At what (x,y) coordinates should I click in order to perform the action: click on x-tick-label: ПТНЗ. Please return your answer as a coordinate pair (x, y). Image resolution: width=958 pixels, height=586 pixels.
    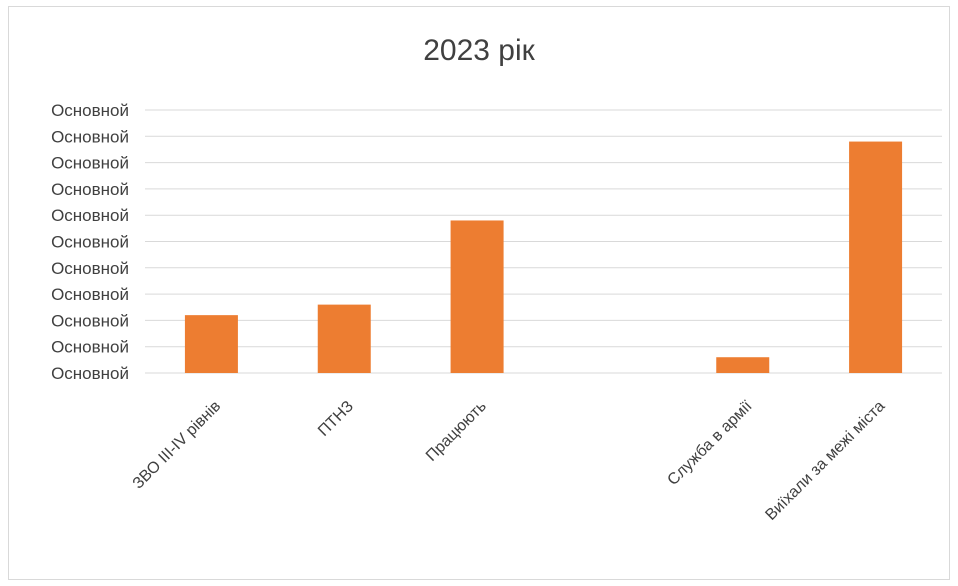
    Looking at the image, I should click on (336, 419).